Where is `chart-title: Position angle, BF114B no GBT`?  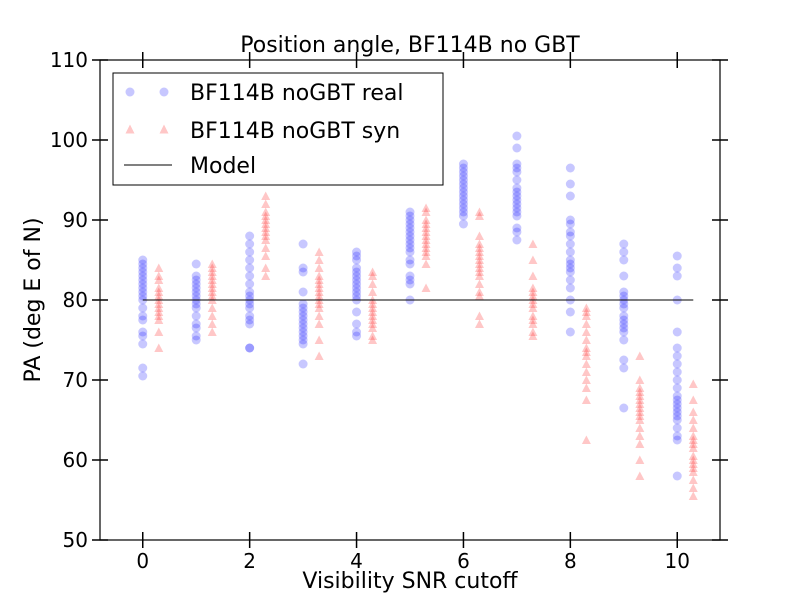 chart-title: Position angle, BF114B no GBT is located at coordinates (410, 45).